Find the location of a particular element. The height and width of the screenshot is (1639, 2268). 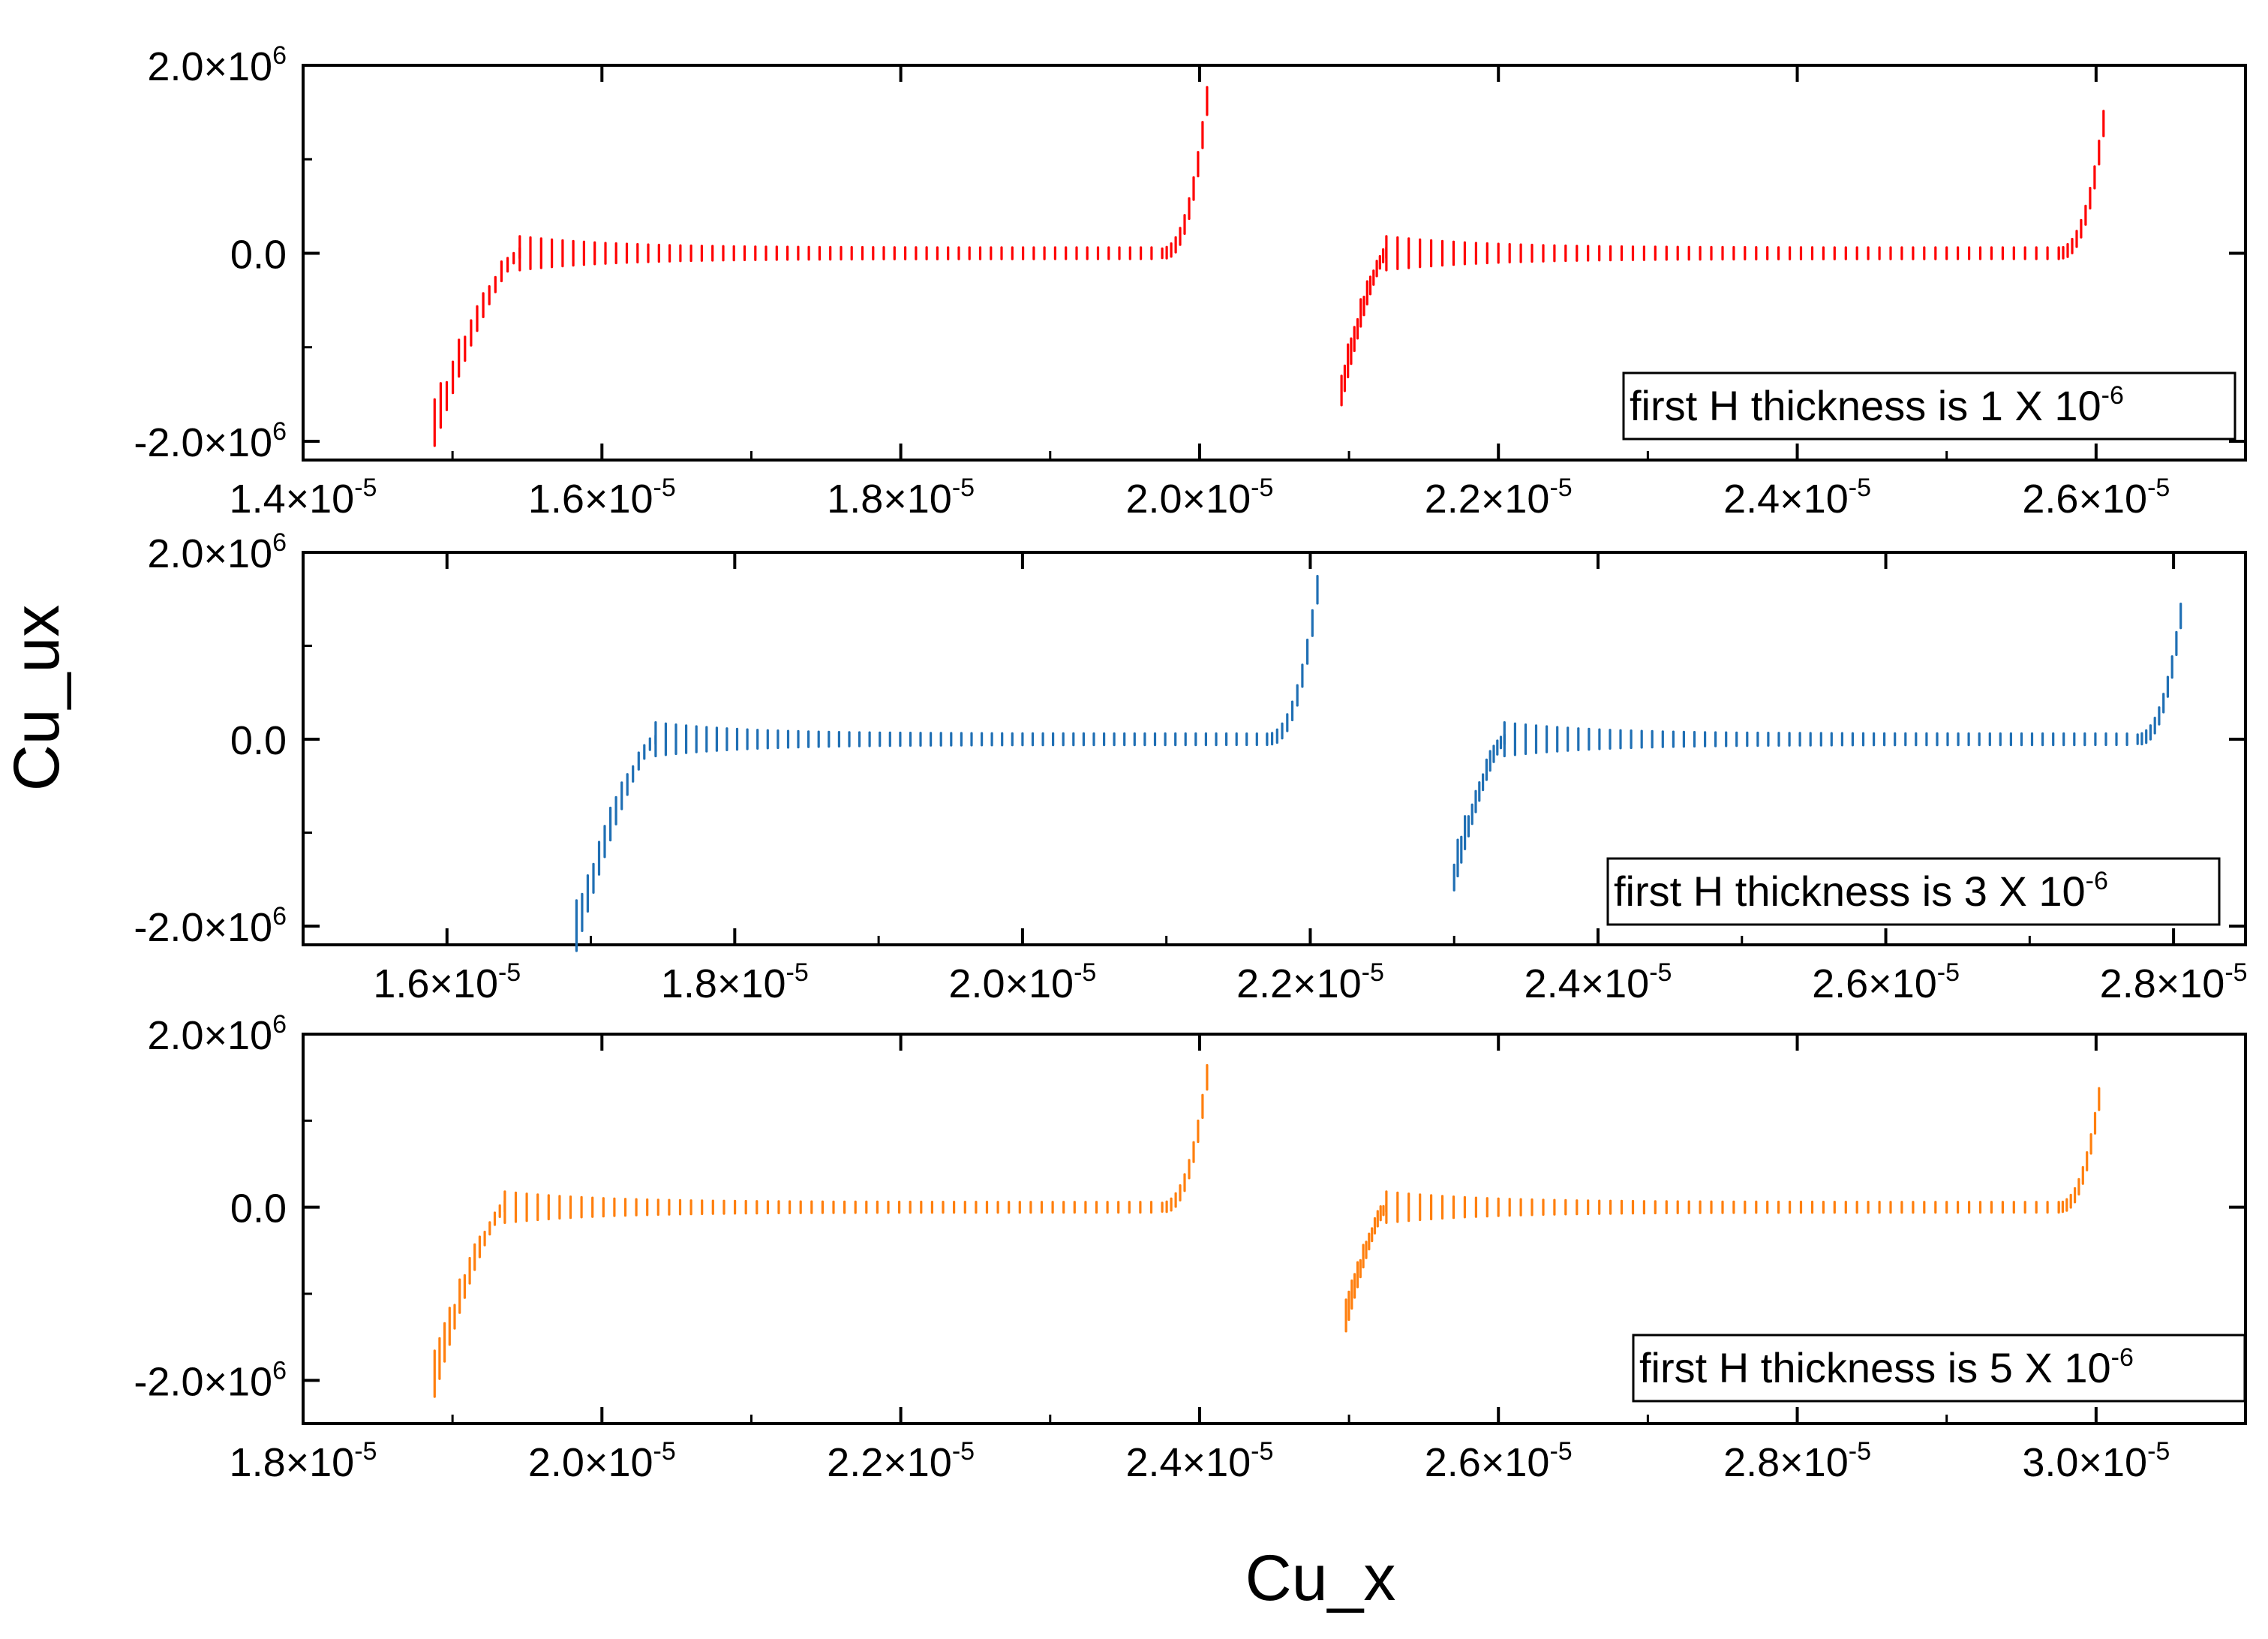

y-axis-title: Cu_ux is located at coordinates (37, 698).